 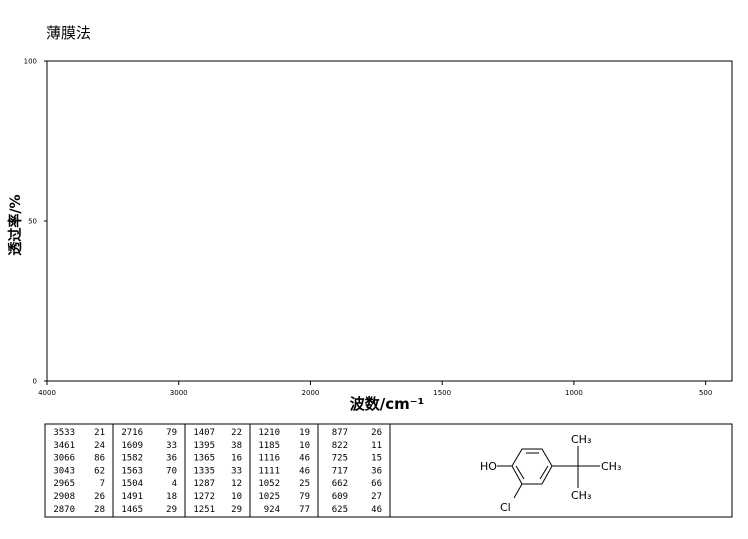 What do you see at coordinates (204, 471) in the screenshot?
I see `peak-wavenumber: 1335` at bounding box center [204, 471].